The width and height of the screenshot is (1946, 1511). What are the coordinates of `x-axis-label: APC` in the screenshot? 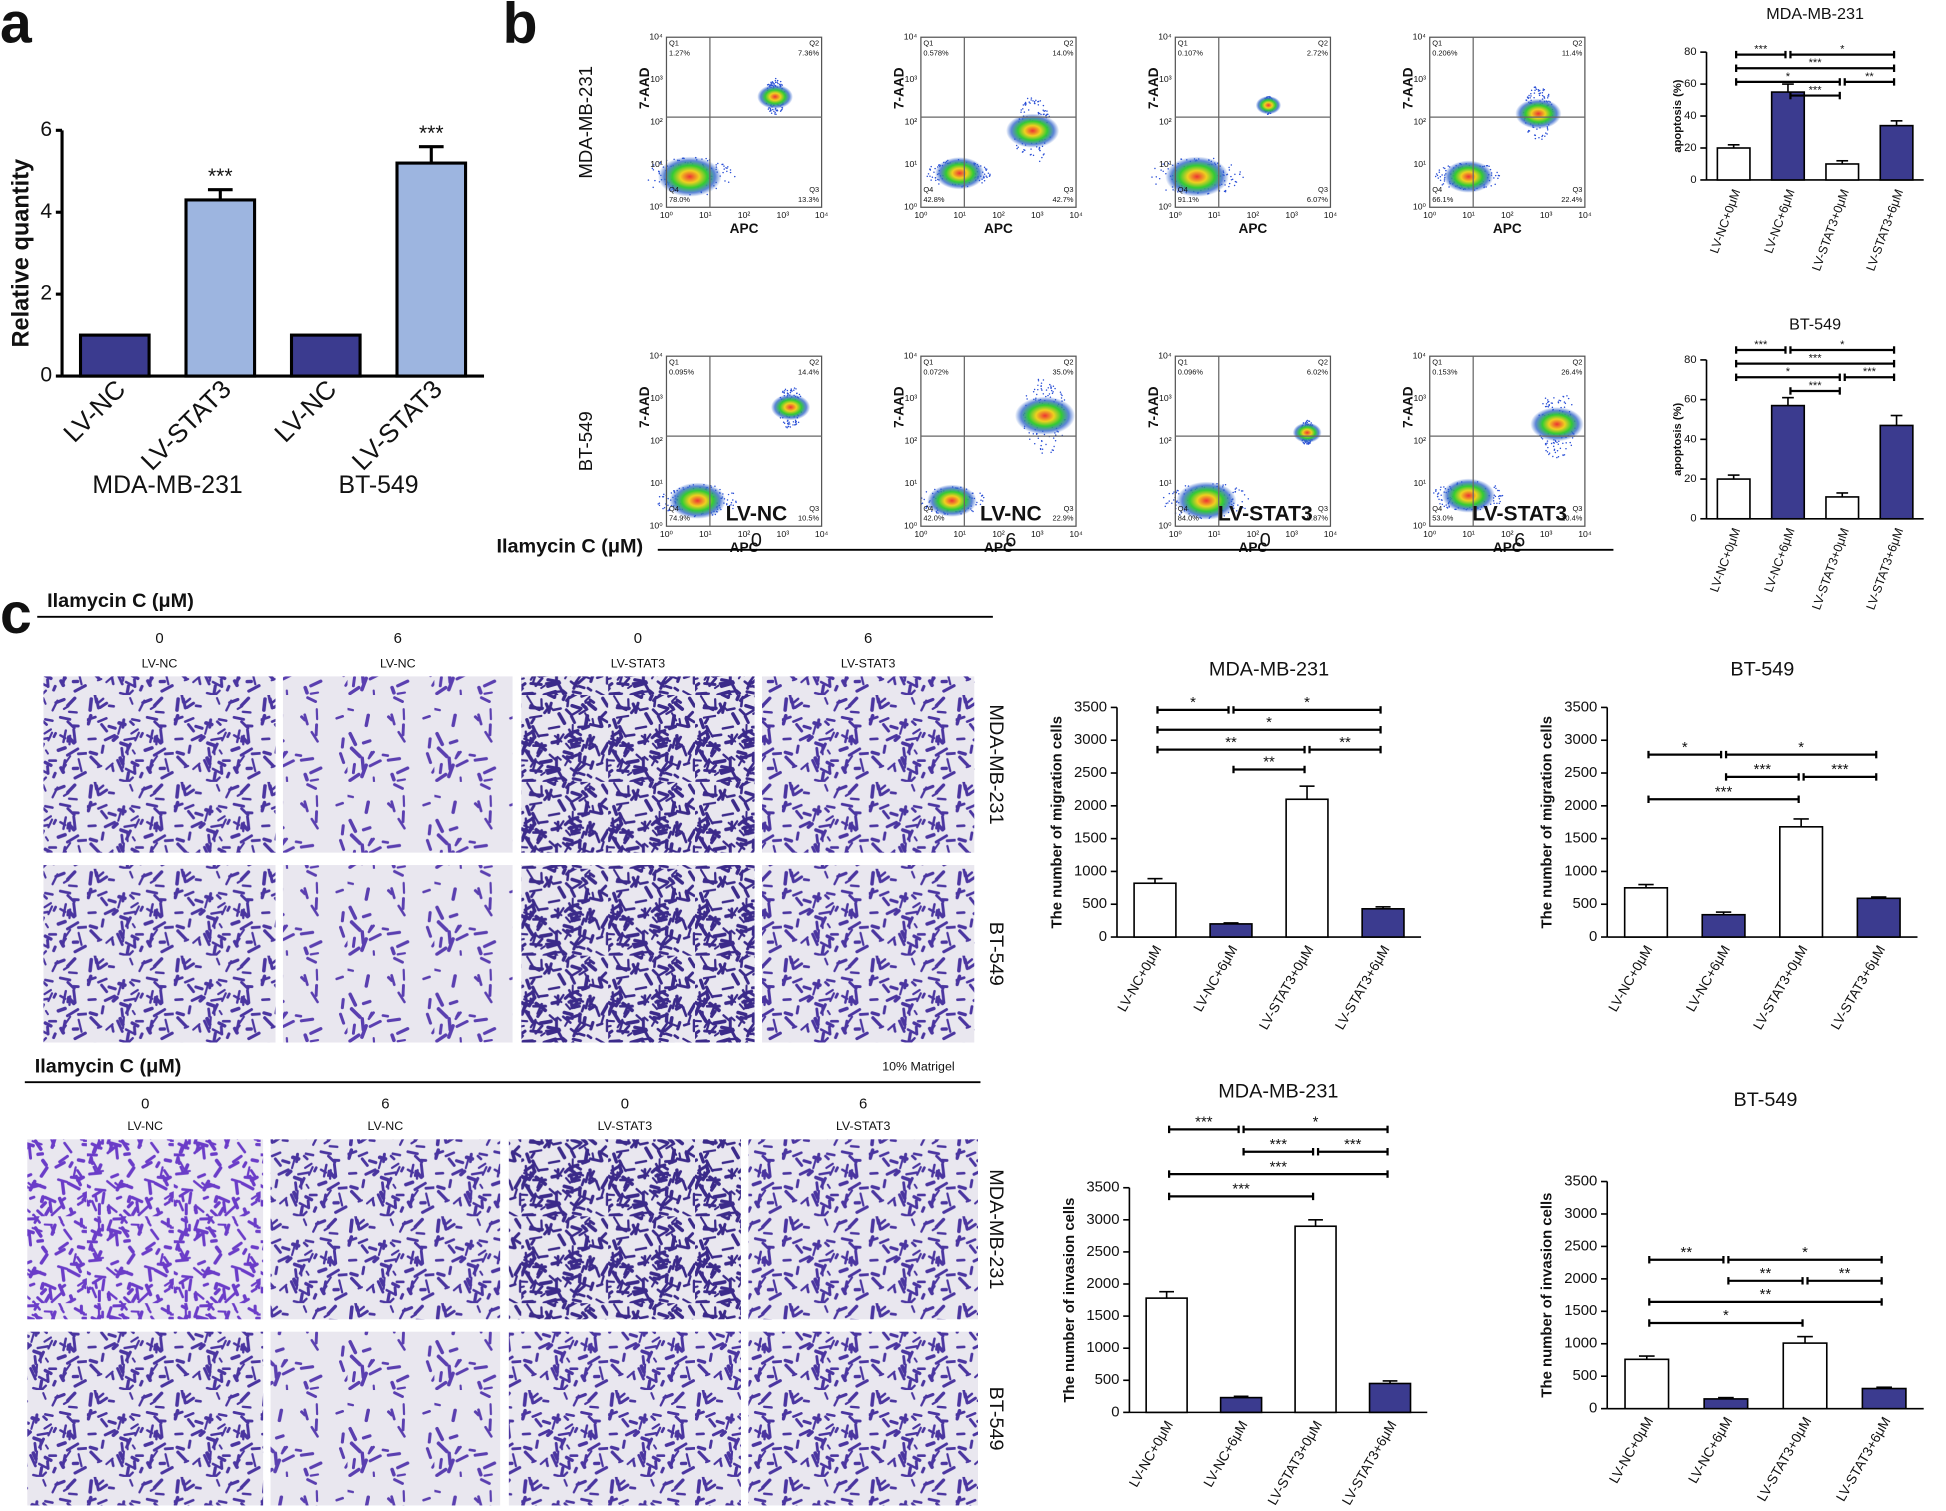 It's located at (1252, 547).